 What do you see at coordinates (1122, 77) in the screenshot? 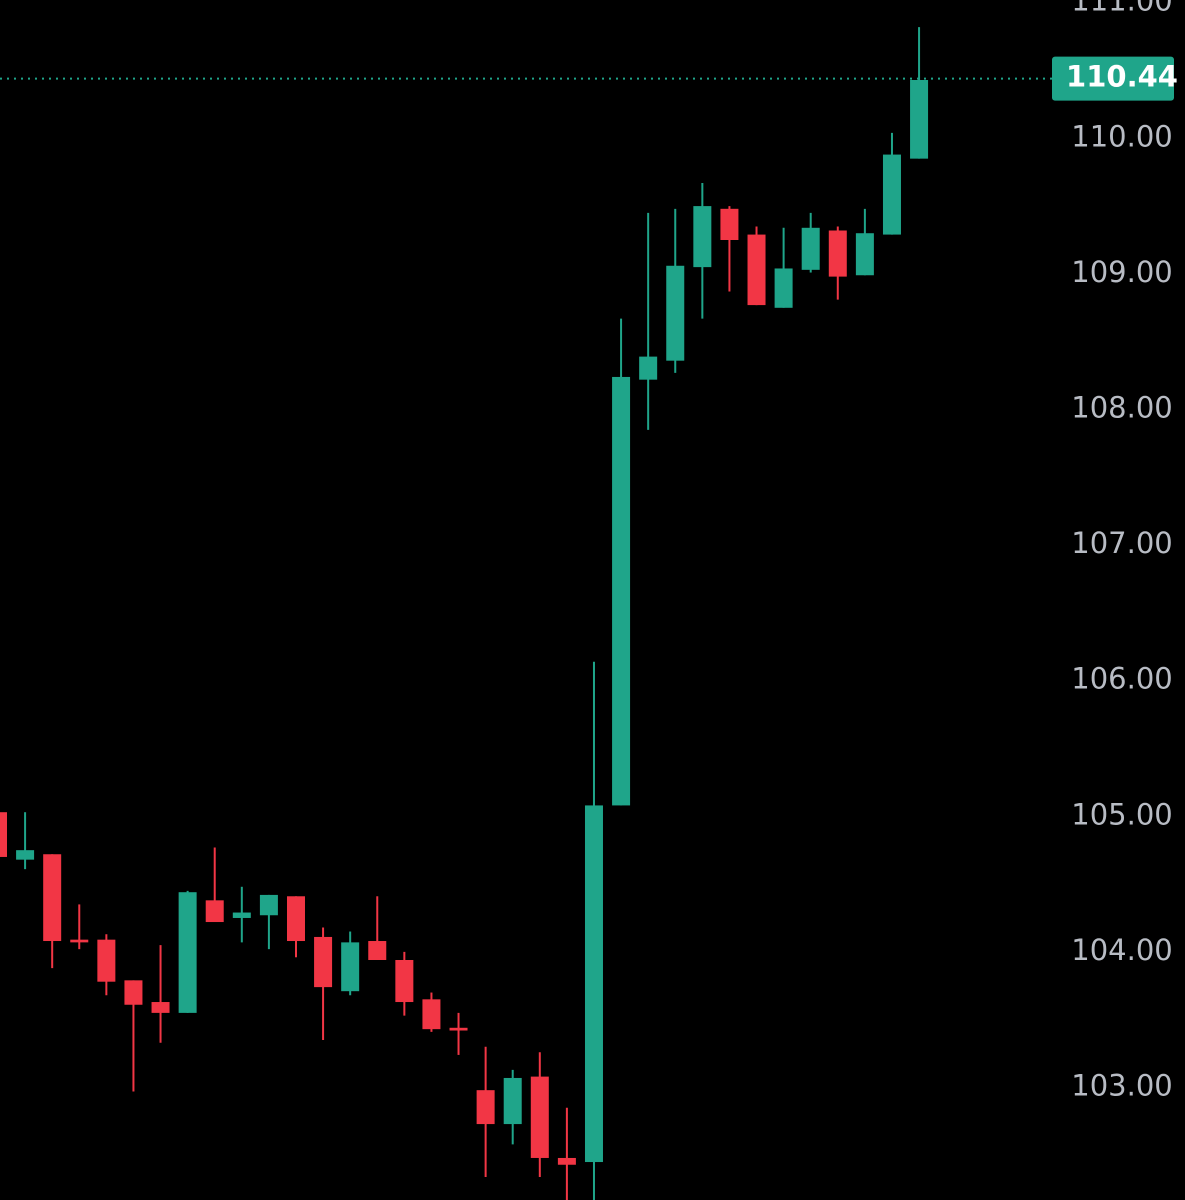
I see `last-price-label: 110.44` at bounding box center [1122, 77].